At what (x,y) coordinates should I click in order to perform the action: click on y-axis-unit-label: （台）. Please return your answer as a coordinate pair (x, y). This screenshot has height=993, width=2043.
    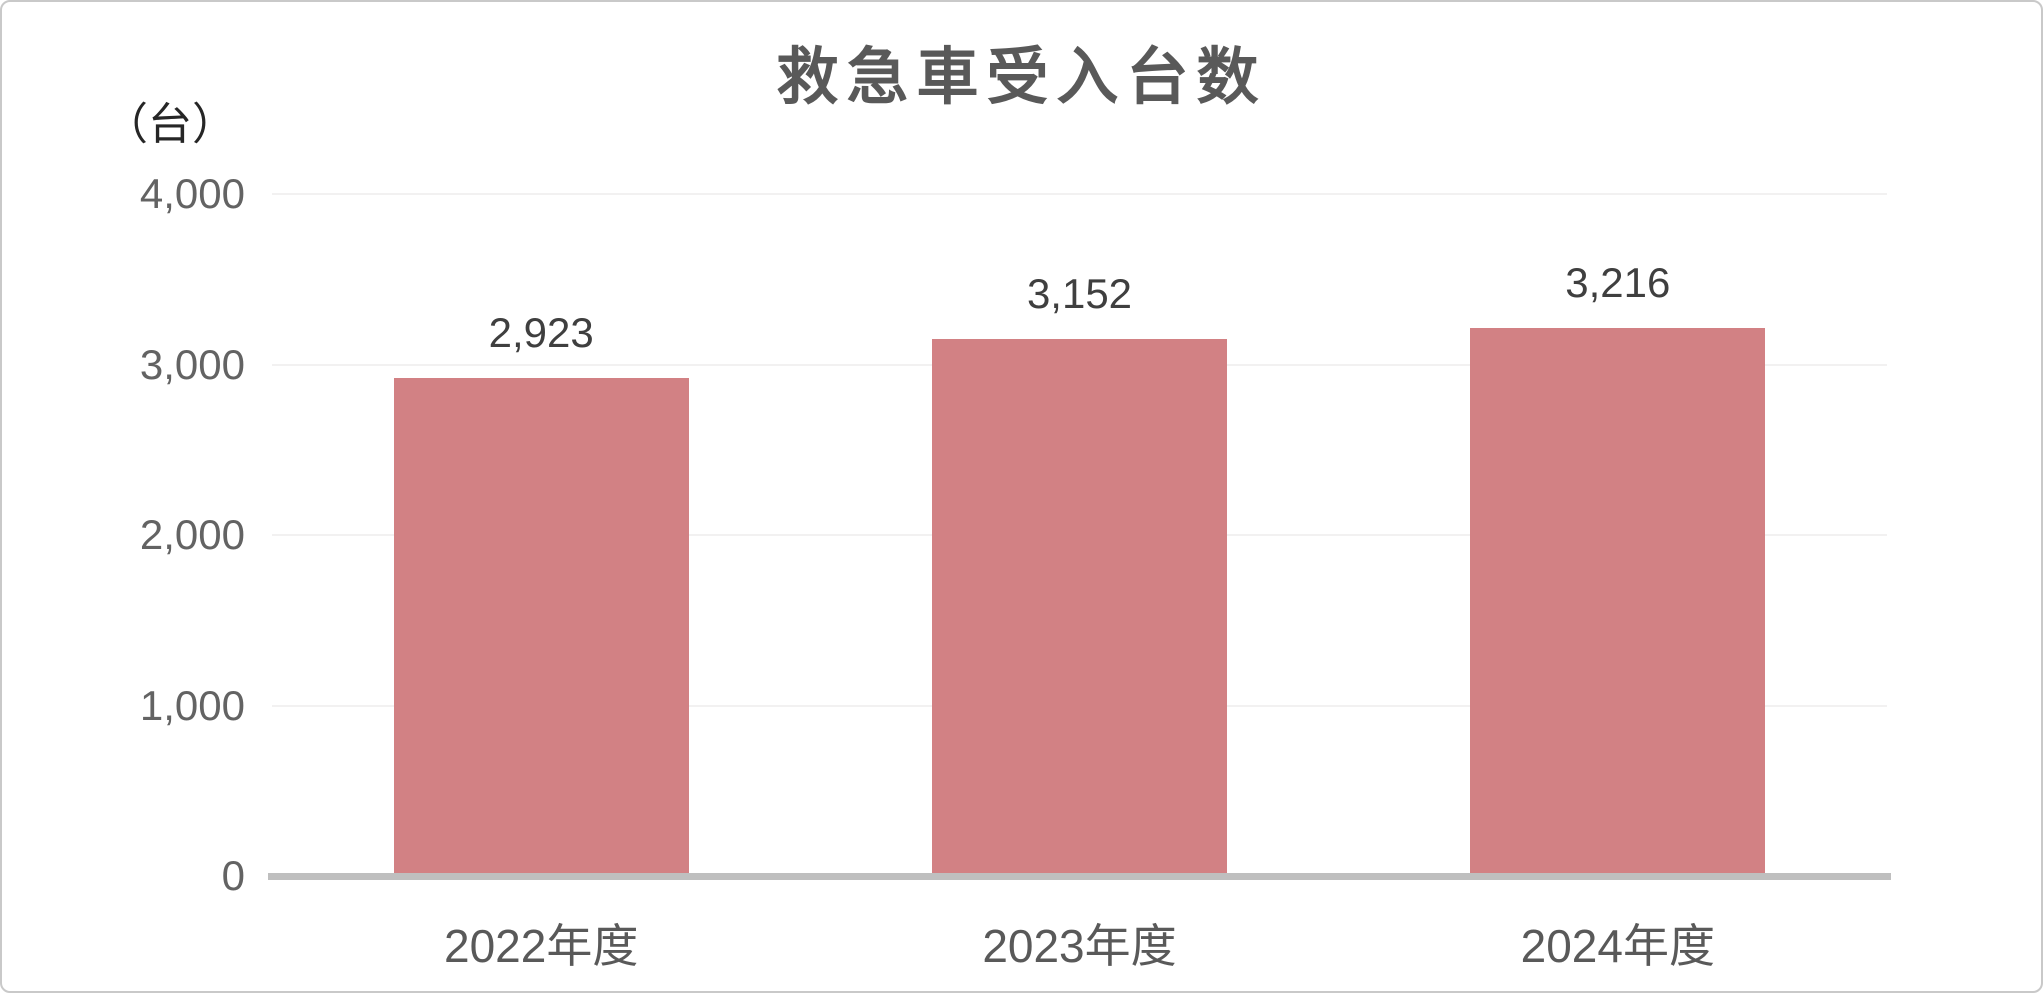
    Looking at the image, I should click on (170, 124).